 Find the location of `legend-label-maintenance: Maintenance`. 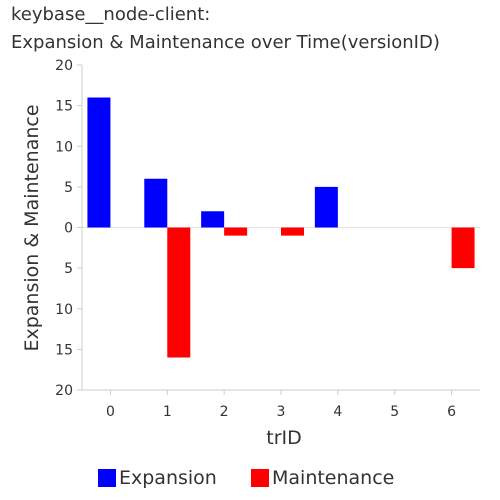

legend-label-maintenance: Maintenance is located at coordinates (333, 478).